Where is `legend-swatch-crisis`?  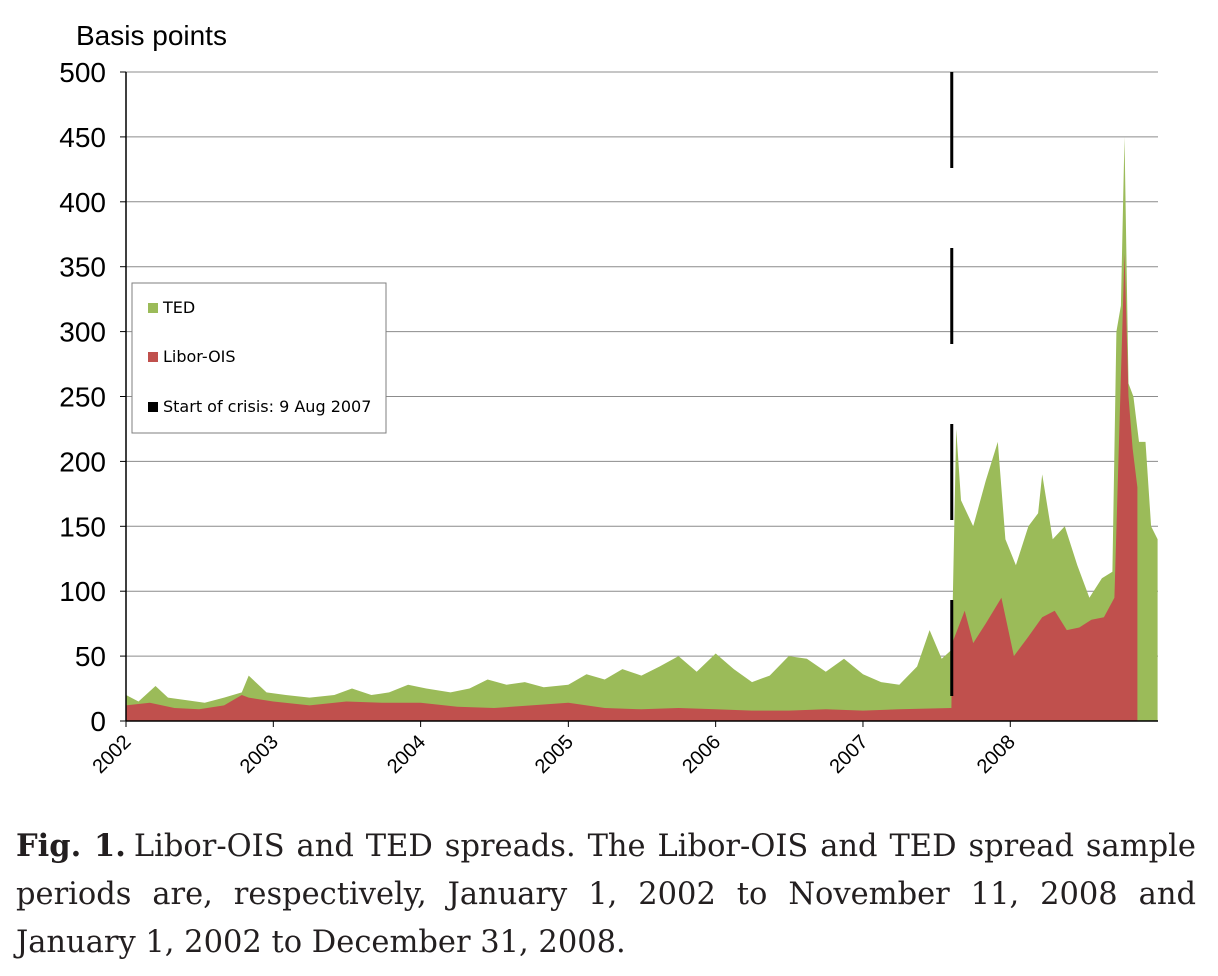
legend-swatch-crisis is located at coordinates (153, 407).